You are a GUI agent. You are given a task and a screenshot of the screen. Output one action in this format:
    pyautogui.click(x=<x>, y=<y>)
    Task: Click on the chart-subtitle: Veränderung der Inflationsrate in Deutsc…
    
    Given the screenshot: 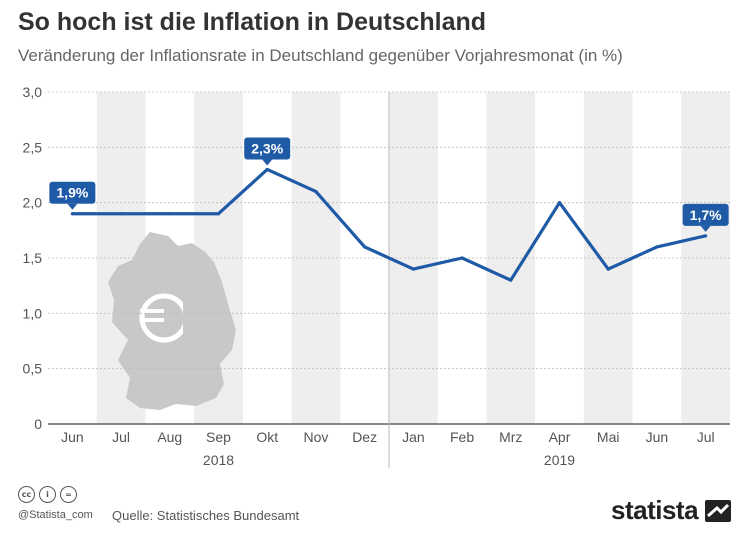 What is the action you would take?
    pyautogui.click(x=320, y=55)
    